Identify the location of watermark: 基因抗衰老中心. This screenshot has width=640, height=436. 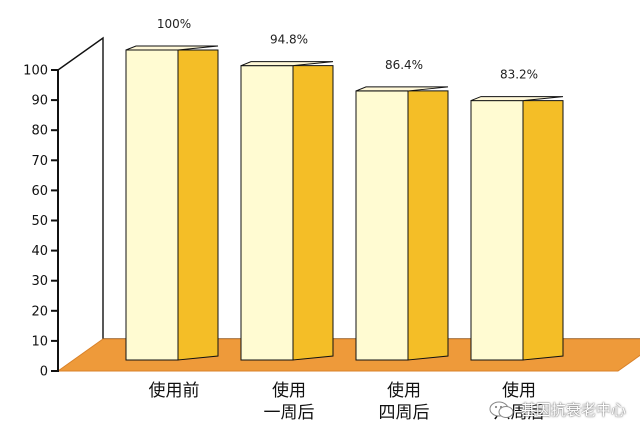
(557, 409).